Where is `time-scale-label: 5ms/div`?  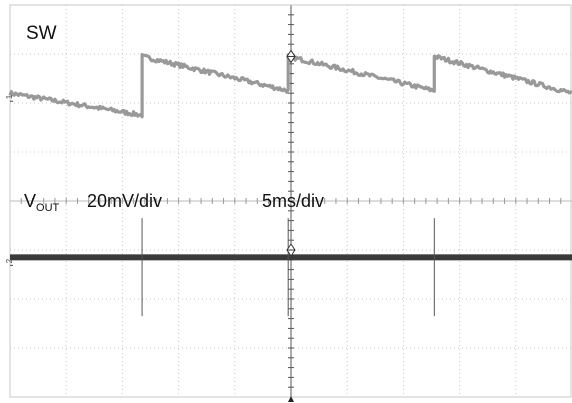 time-scale-label: 5ms/div is located at coordinates (293, 201).